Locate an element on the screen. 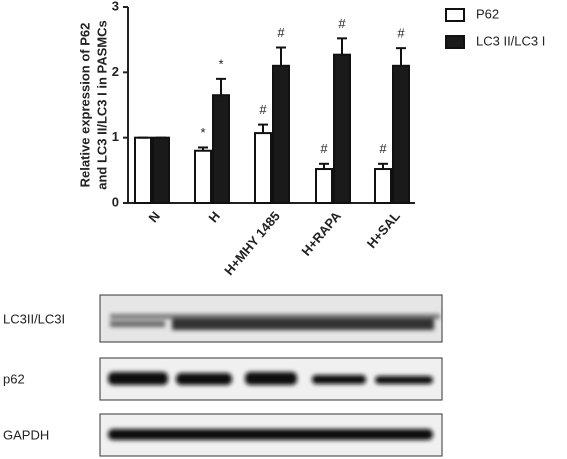  x-tick-label: N is located at coordinates (154, 216).